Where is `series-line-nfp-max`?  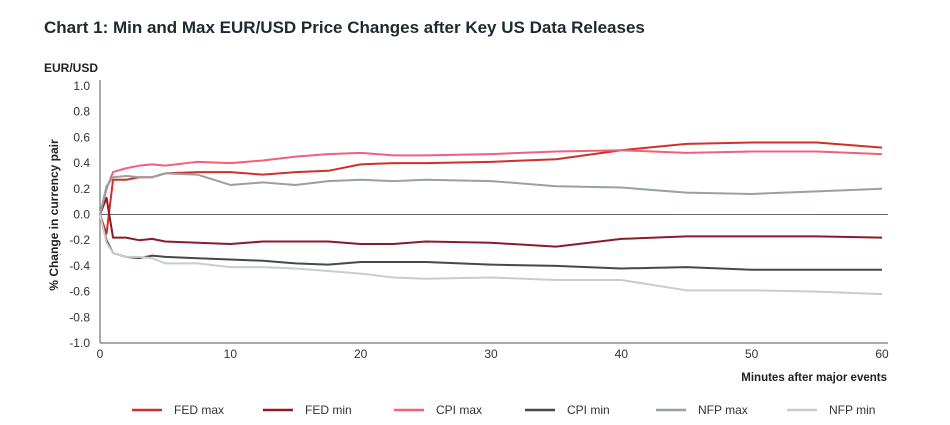
series-line-nfp-max is located at coordinates (491, 193).